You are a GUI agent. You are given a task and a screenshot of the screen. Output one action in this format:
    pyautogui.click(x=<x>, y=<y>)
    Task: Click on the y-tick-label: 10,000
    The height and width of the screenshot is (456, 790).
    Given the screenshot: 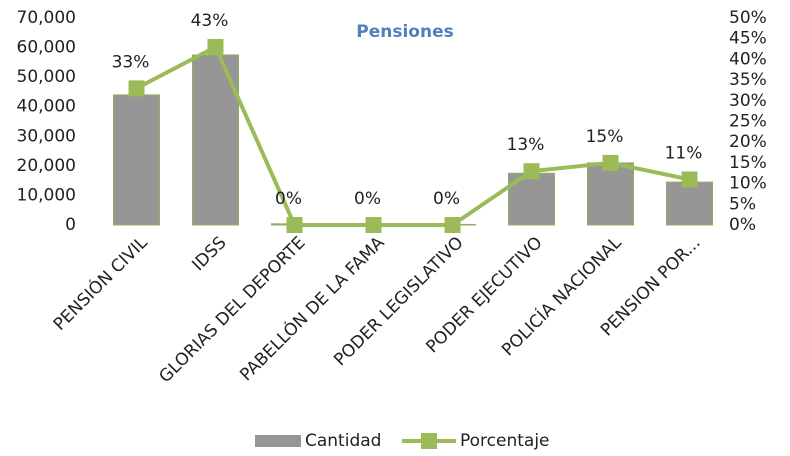 What is the action you would take?
    pyautogui.click(x=46, y=195)
    